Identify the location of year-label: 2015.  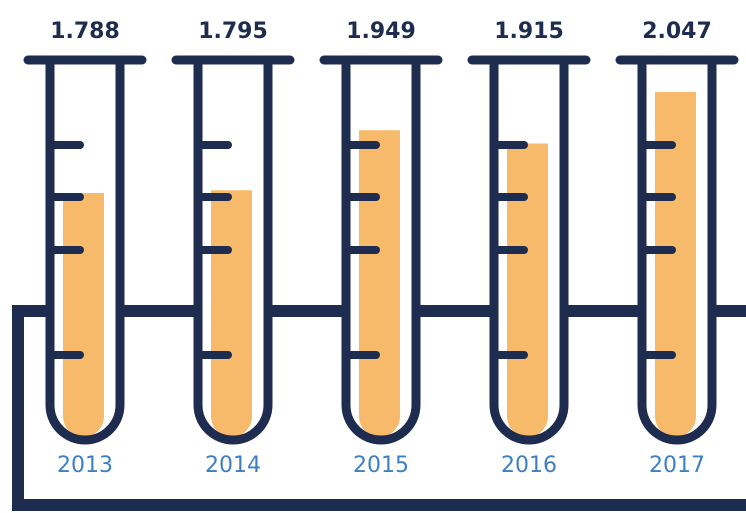
(381, 465).